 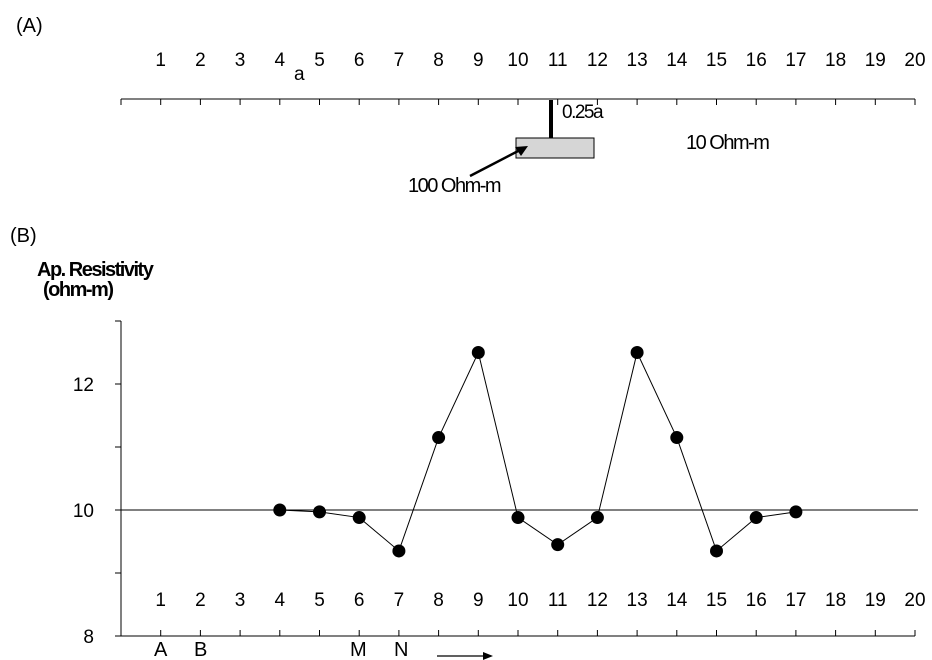 I want to click on x-tick-label: 6, so click(x=359, y=600).